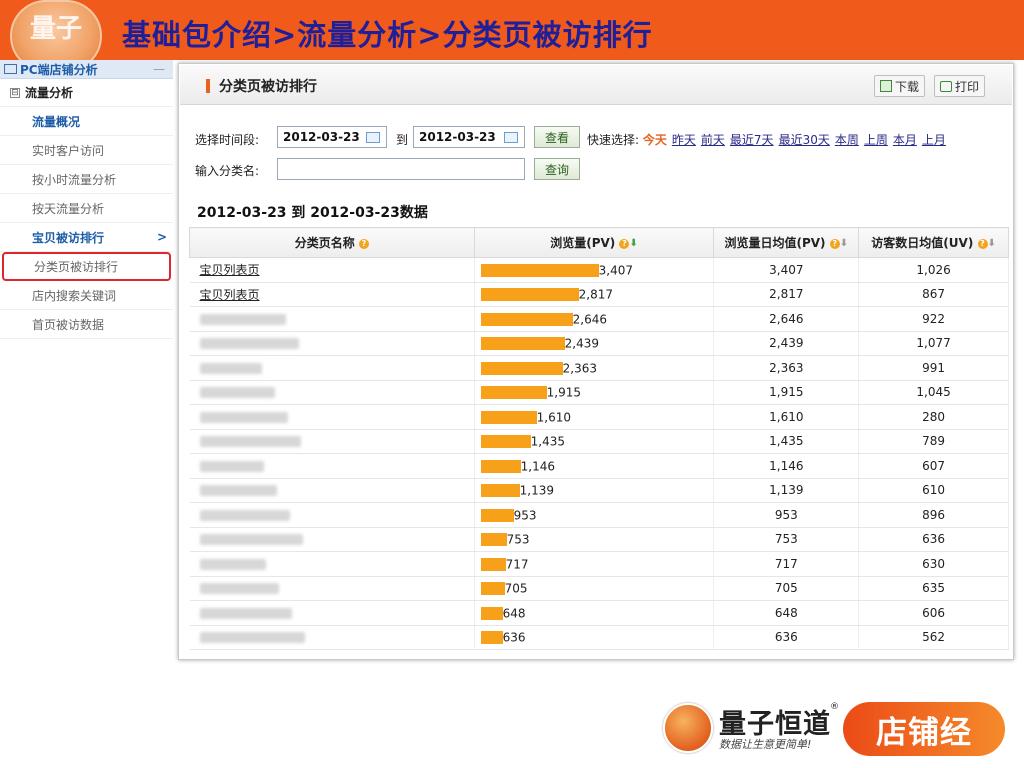 The width and height of the screenshot is (1024, 768). Describe the element at coordinates (933, 515) in the screenshot. I see `avg-uv-cell: 896` at that location.